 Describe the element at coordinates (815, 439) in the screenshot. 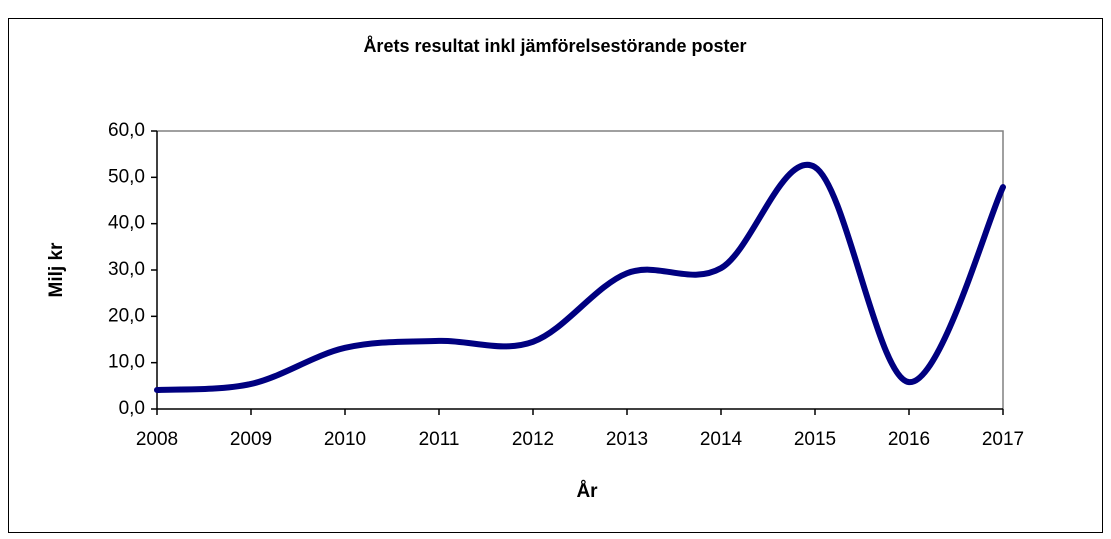

I see `x-tick-label: 2015` at that location.